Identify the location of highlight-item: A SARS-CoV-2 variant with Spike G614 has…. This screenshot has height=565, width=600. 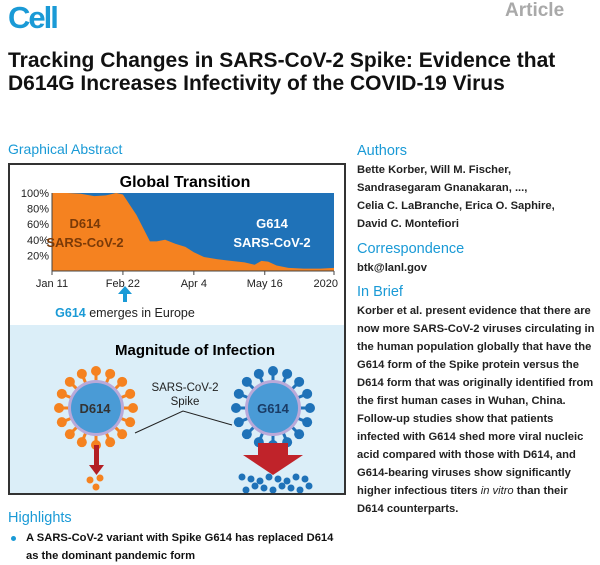
(178, 547).